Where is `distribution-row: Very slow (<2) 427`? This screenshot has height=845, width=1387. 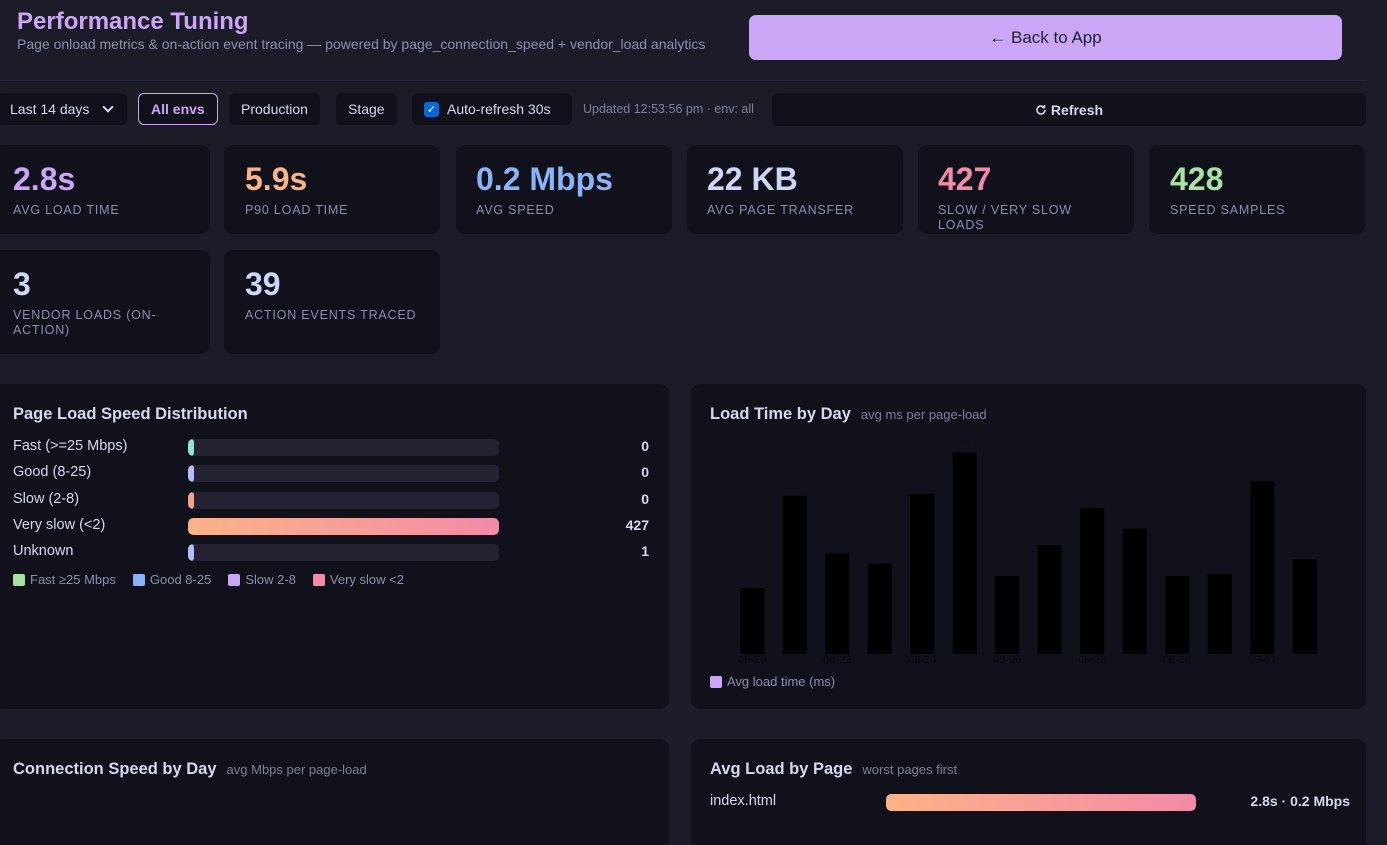
distribution-row: Very slow (<2) 427 is located at coordinates (333, 526).